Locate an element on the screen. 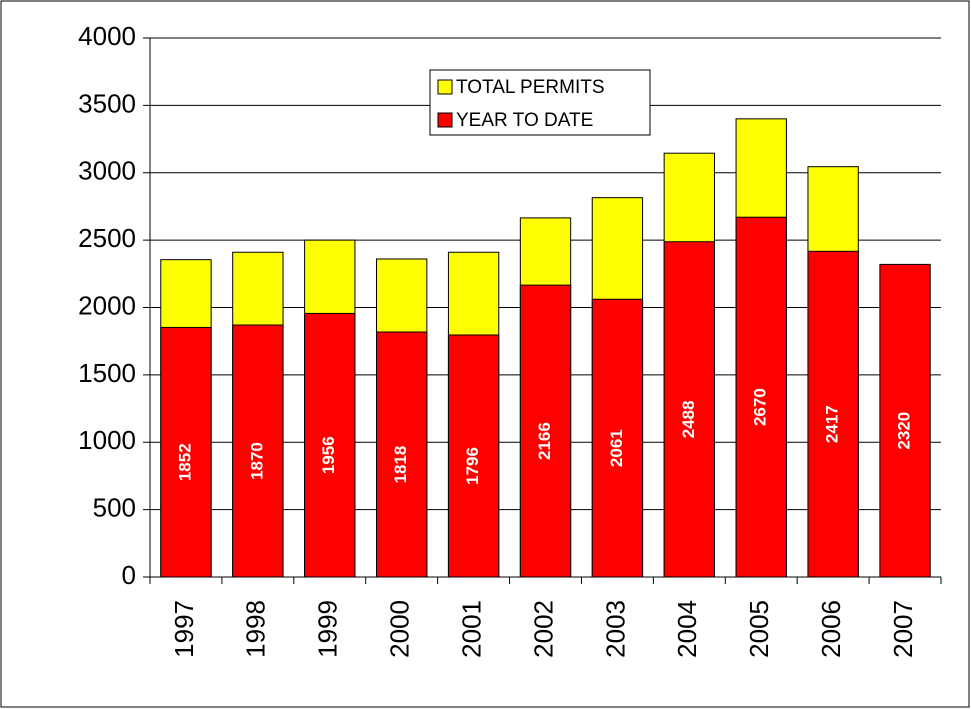 Image resolution: width=971 pixels, height=709 pixels. value-label: 2670 is located at coordinates (760, 407).